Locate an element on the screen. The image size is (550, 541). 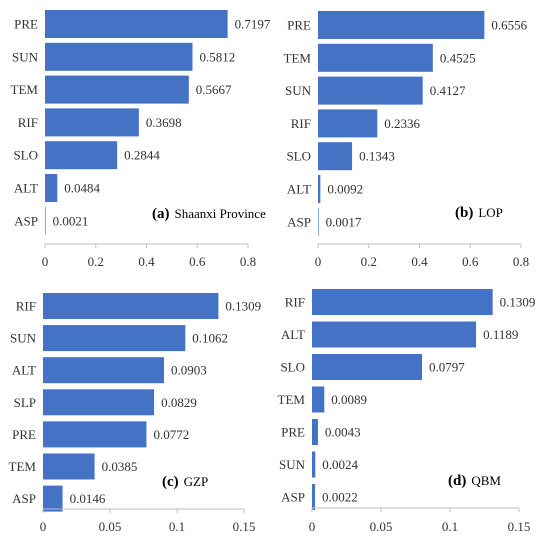
panel-letter: (a) is located at coordinates (161, 214).